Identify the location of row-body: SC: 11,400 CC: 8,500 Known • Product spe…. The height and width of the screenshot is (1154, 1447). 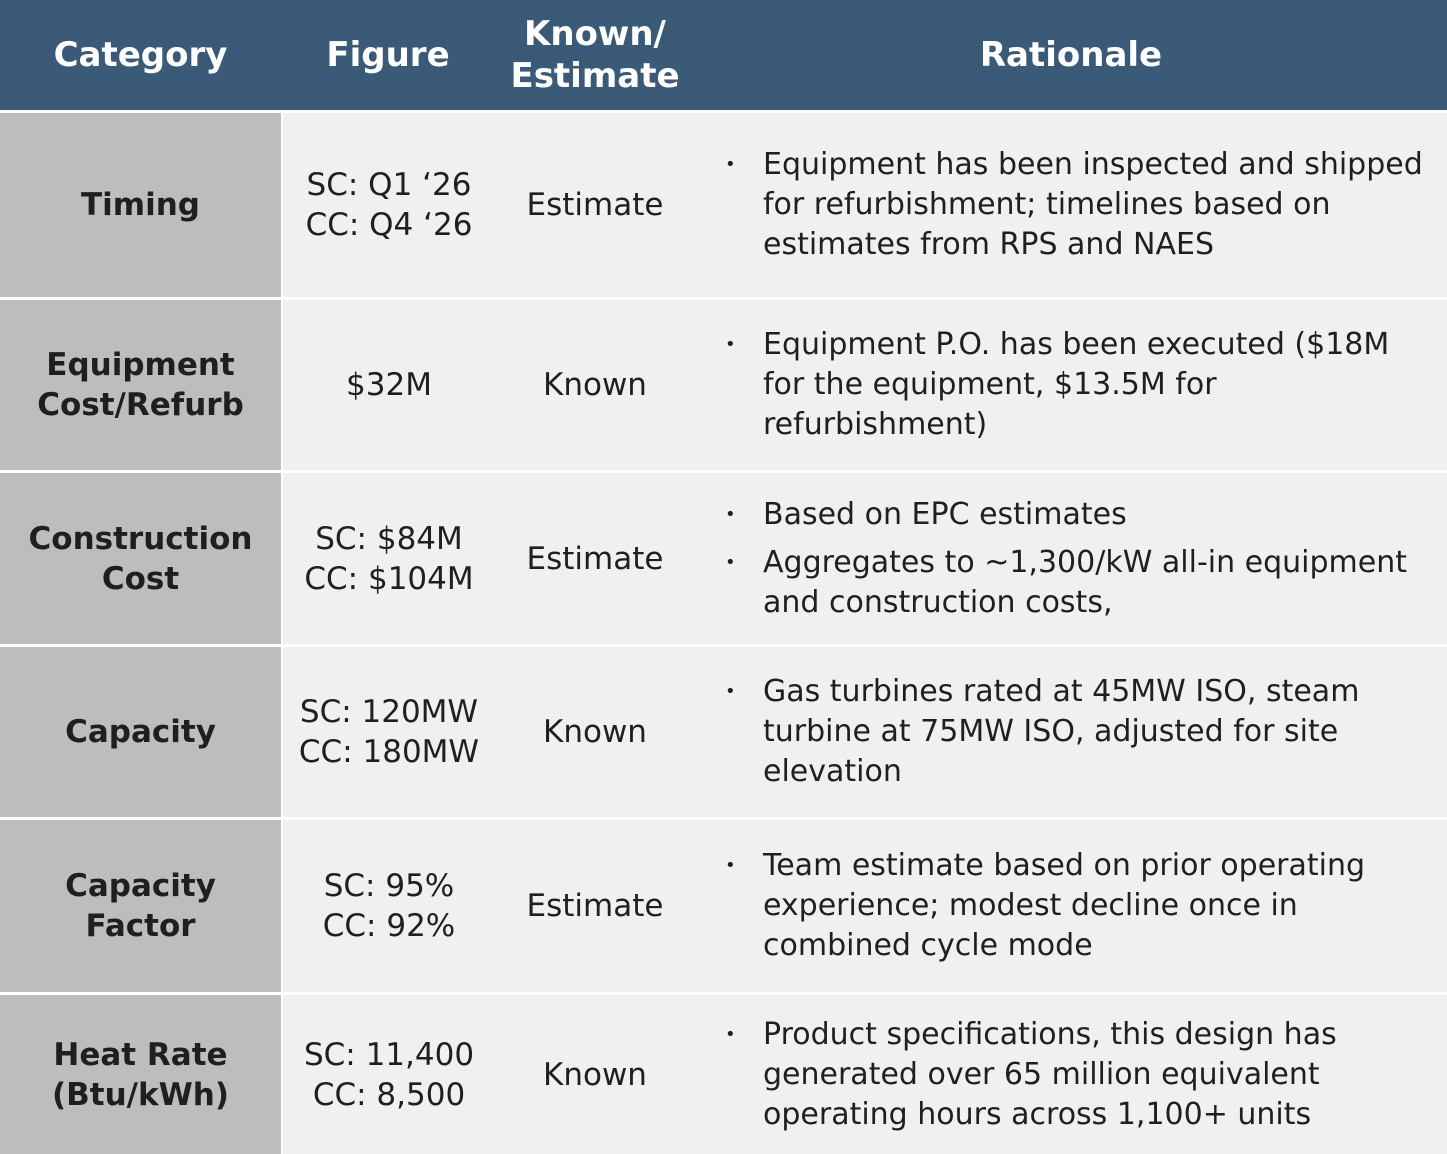
(865, 1074).